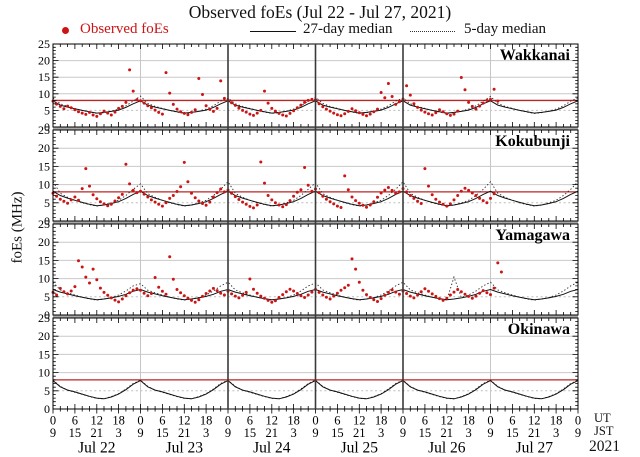  Describe the element at coordinates (360, 448) in the screenshot. I see `day-label: Jul 25` at that location.